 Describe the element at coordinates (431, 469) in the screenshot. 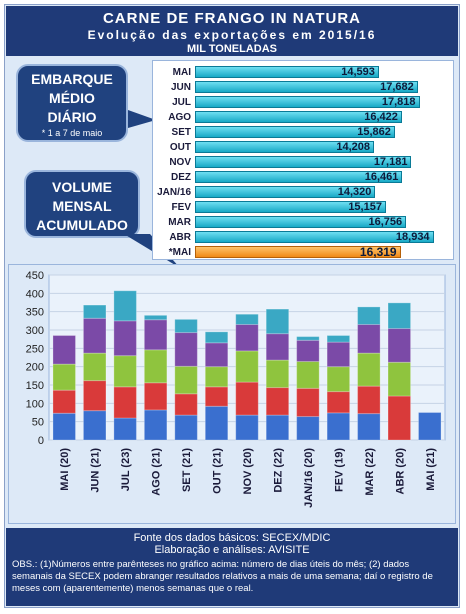

I see `x-tick-label: MAI (21)` at that location.